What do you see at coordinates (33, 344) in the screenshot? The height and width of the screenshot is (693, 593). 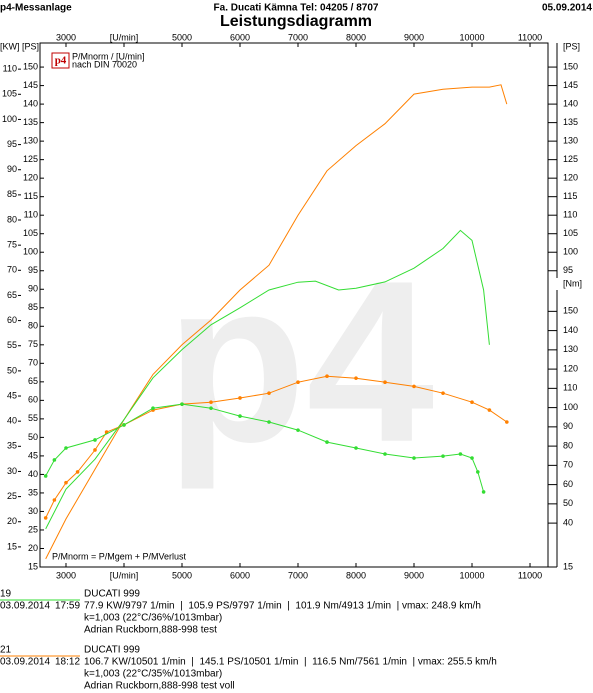 I see `y-tick-label: 75` at bounding box center [33, 344].